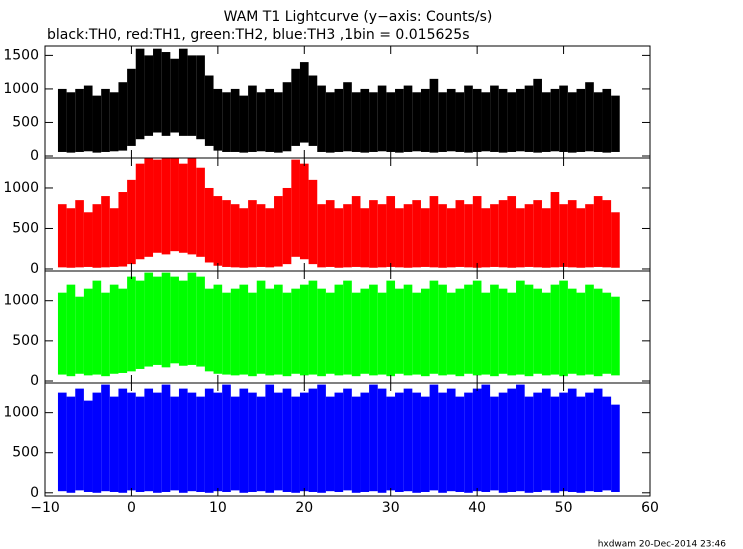 This screenshot has height=549, width=743. What do you see at coordinates (391, 508) in the screenshot?
I see `x-tick-label: 30` at bounding box center [391, 508].